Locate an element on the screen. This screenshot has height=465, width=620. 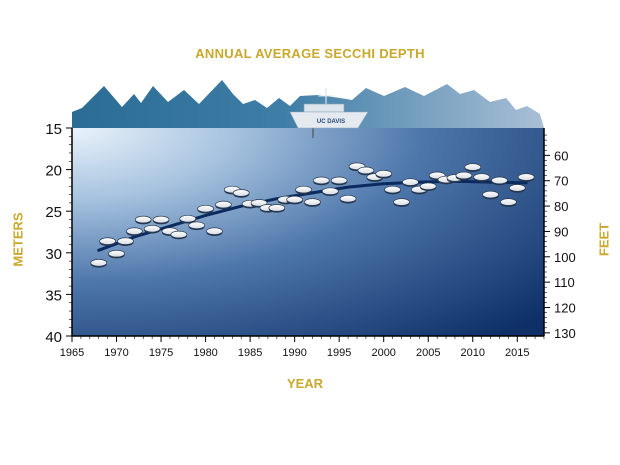
x-tick-label: 2015 is located at coordinates (517, 353).